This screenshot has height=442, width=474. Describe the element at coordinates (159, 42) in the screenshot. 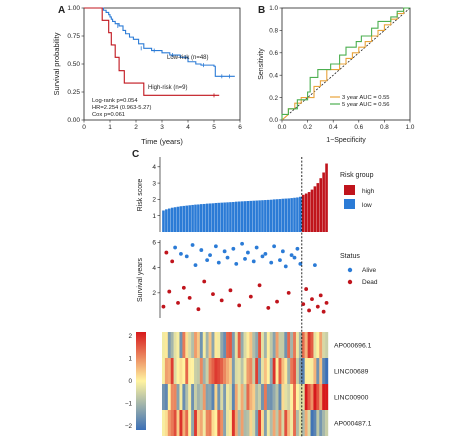

I see `km-curve-low-risk` at that location.